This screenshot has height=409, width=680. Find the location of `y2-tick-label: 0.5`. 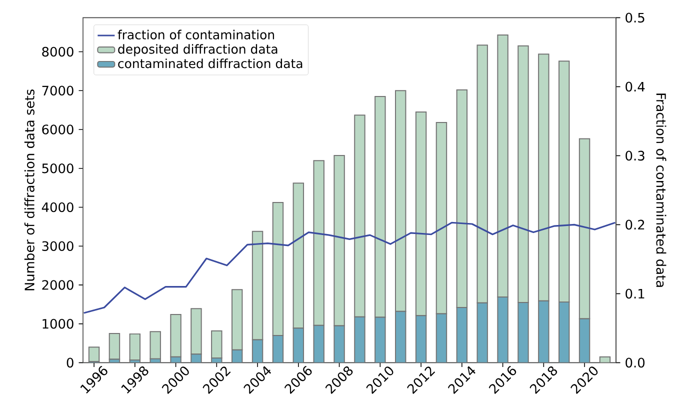

y2-tick-label: 0.5 is located at coordinates (635, 17).